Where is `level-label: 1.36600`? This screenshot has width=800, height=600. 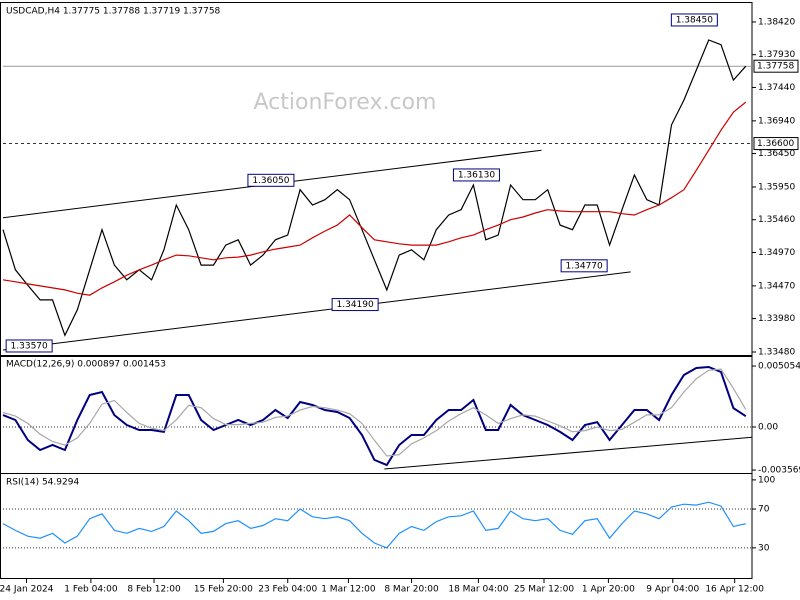
level-label: 1.36600 is located at coordinates (775, 144).